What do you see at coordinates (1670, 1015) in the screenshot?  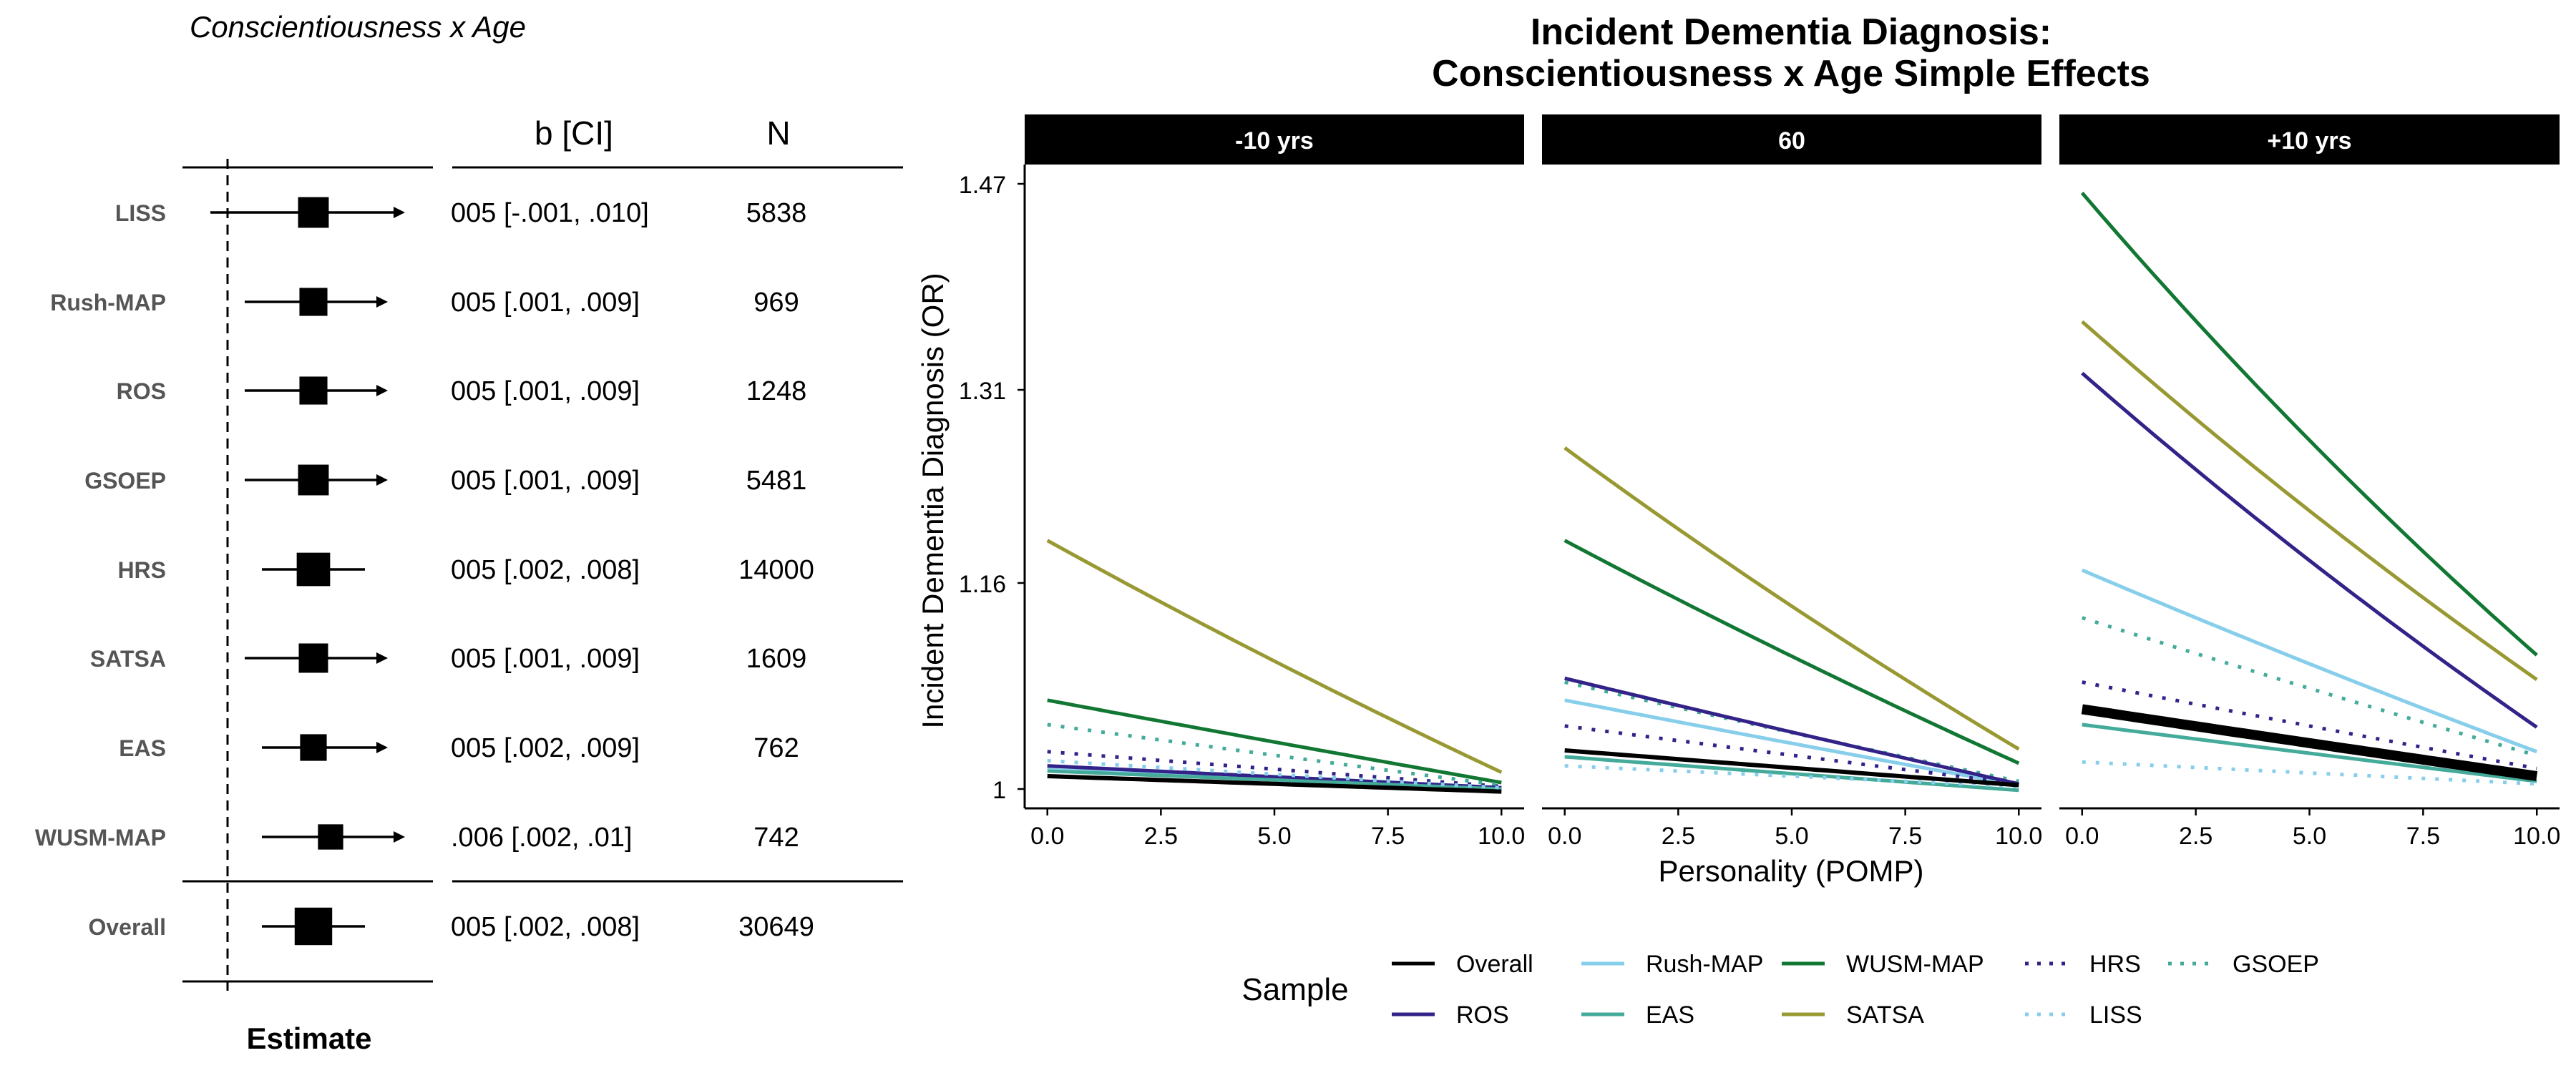 I see `legend-label: EAS` at bounding box center [1670, 1015].